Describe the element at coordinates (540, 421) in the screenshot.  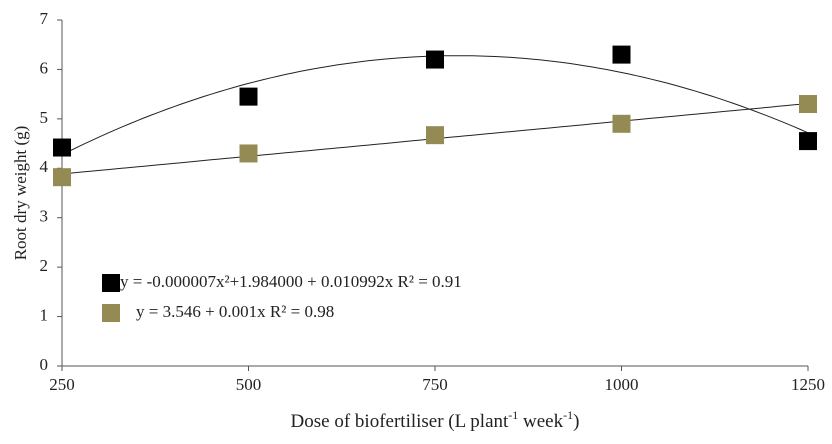
I see `x-label-part: week` at that location.